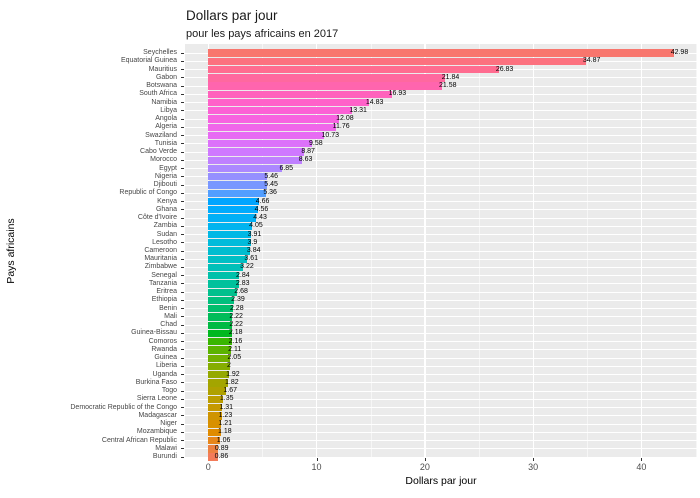 This screenshot has height=498, width=700. I want to click on bar-value-label: 4.56, so click(261, 209).